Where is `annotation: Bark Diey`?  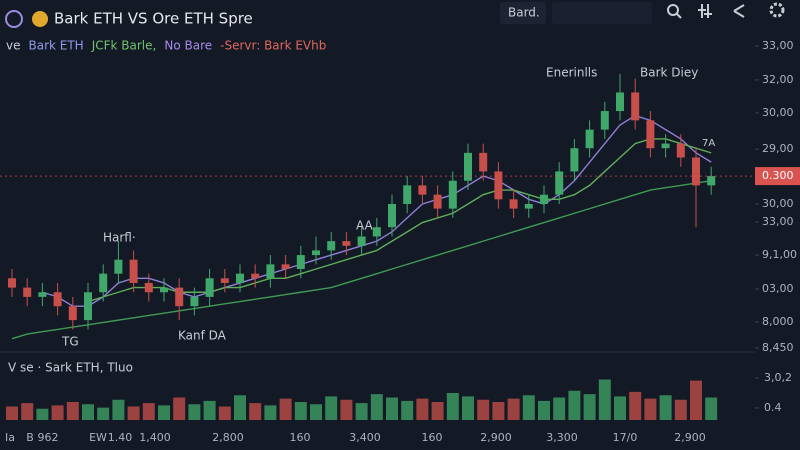
annotation: Bark Diey is located at coordinates (669, 73).